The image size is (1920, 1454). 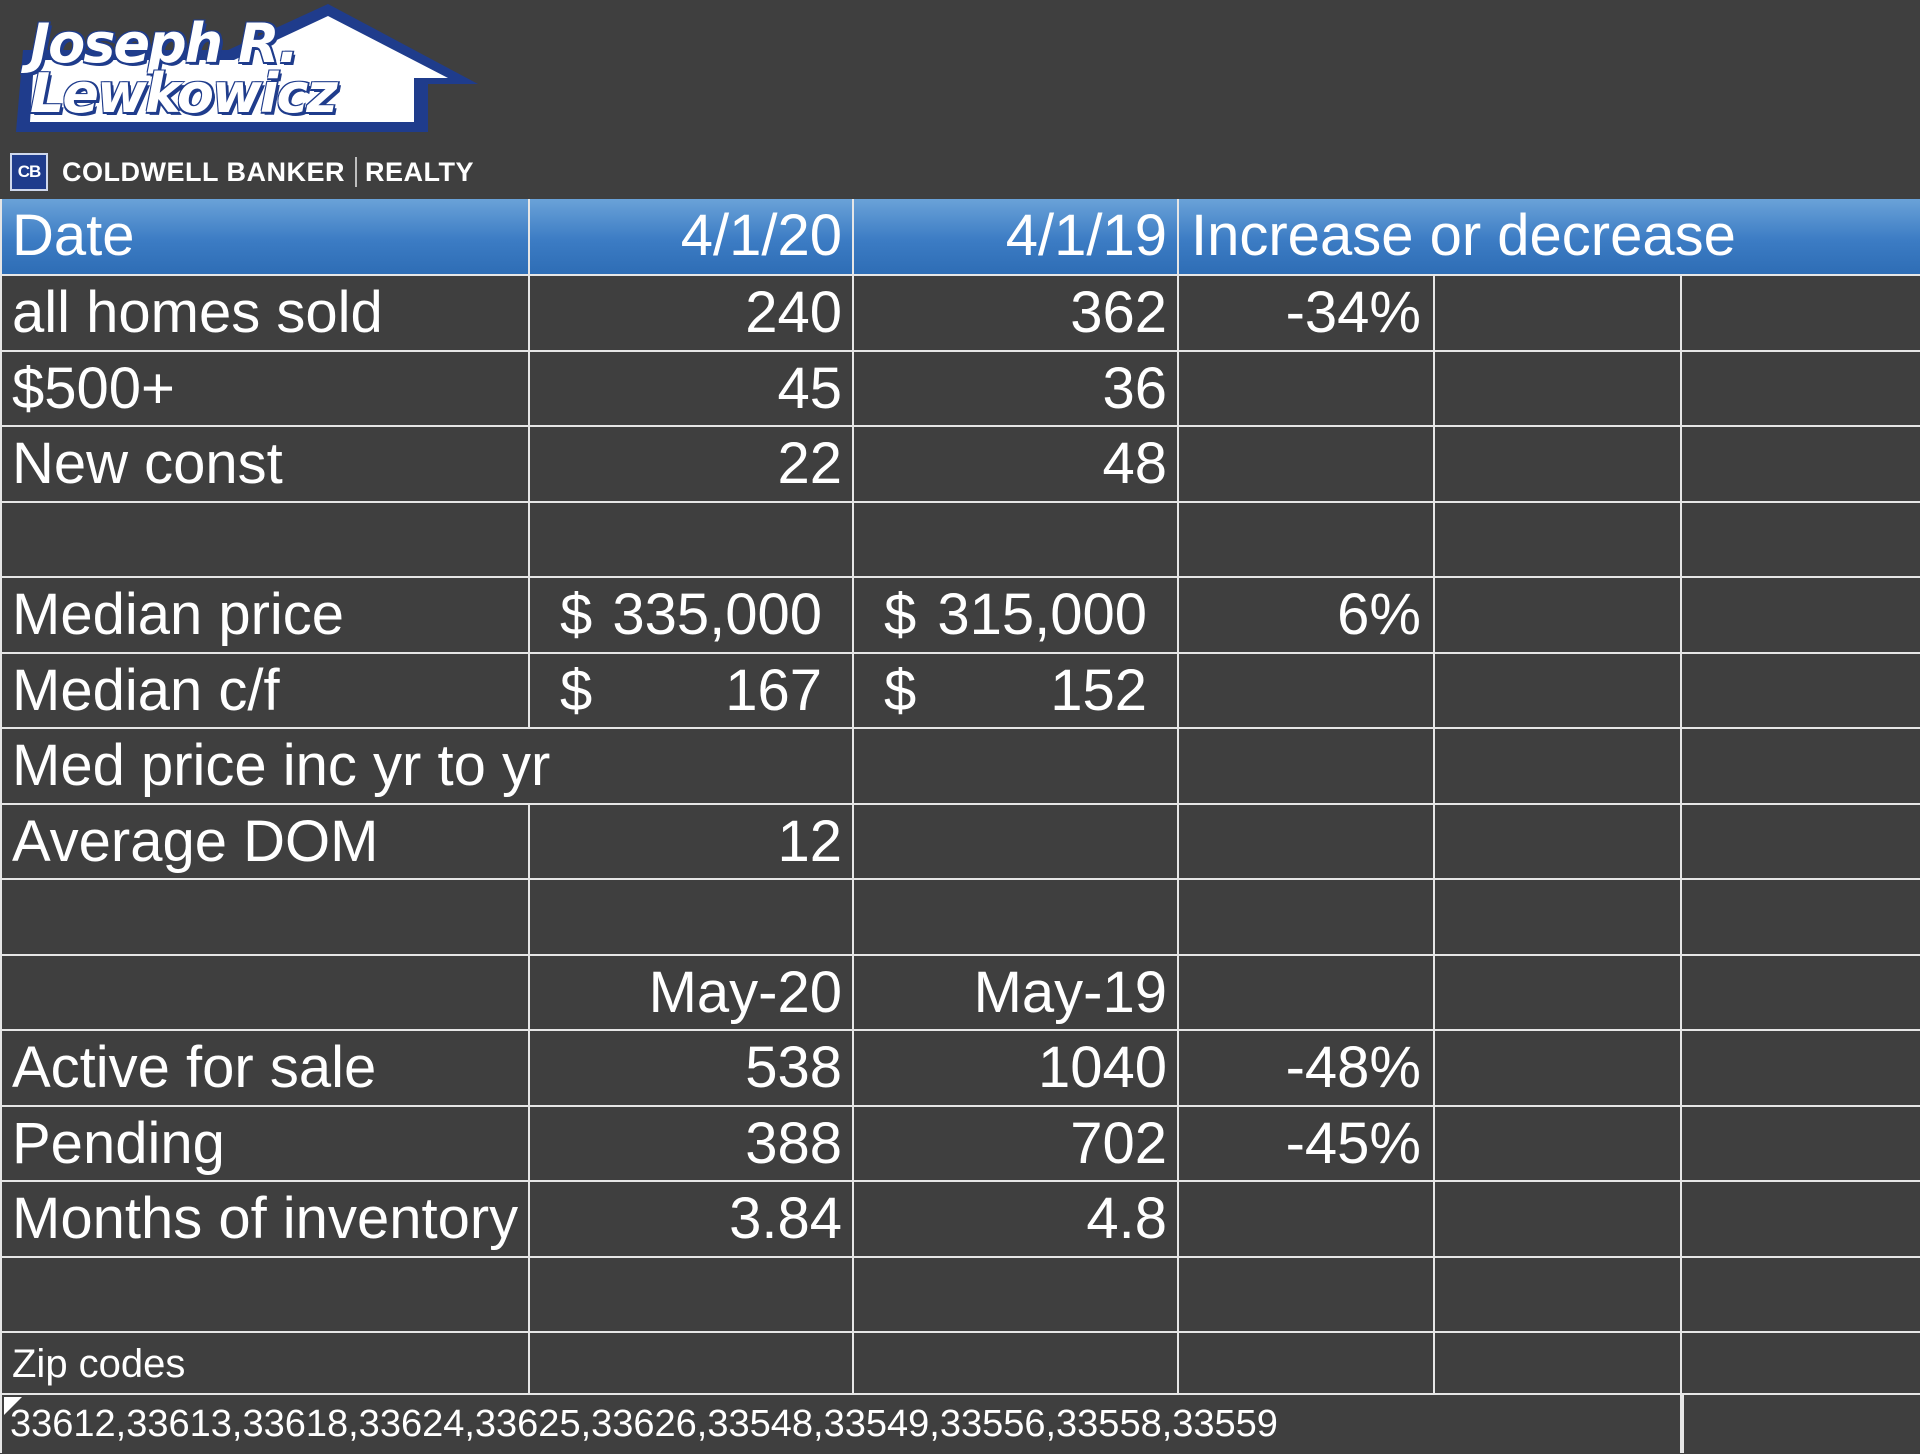 What do you see at coordinates (1016, 313) in the screenshot?
I see `row-value-prior: 362` at bounding box center [1016, 313].